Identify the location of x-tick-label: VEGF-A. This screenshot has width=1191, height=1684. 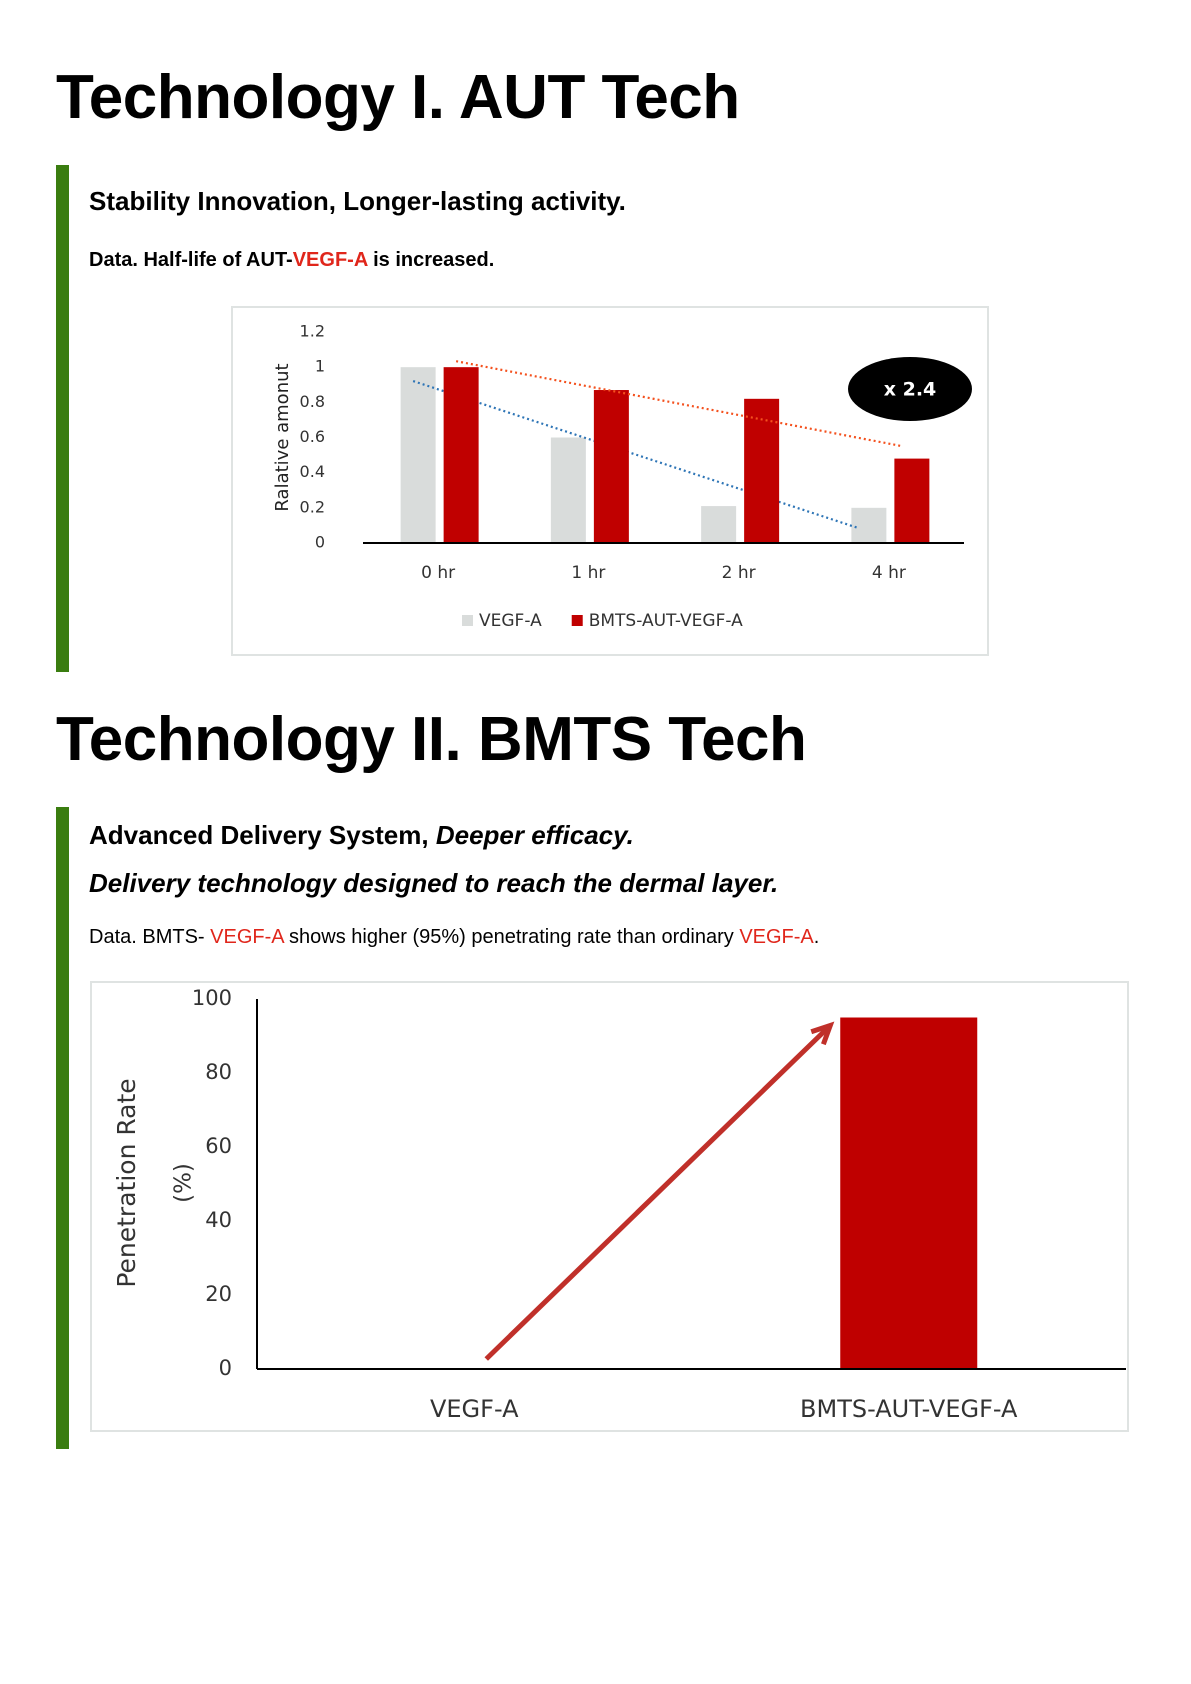
(474, 1409).